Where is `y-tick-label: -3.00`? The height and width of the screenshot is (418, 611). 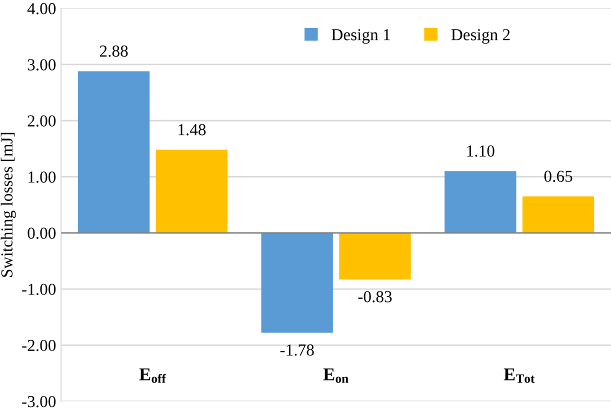 y-tick-label: -3.00 is located at coordinates (39, 402).